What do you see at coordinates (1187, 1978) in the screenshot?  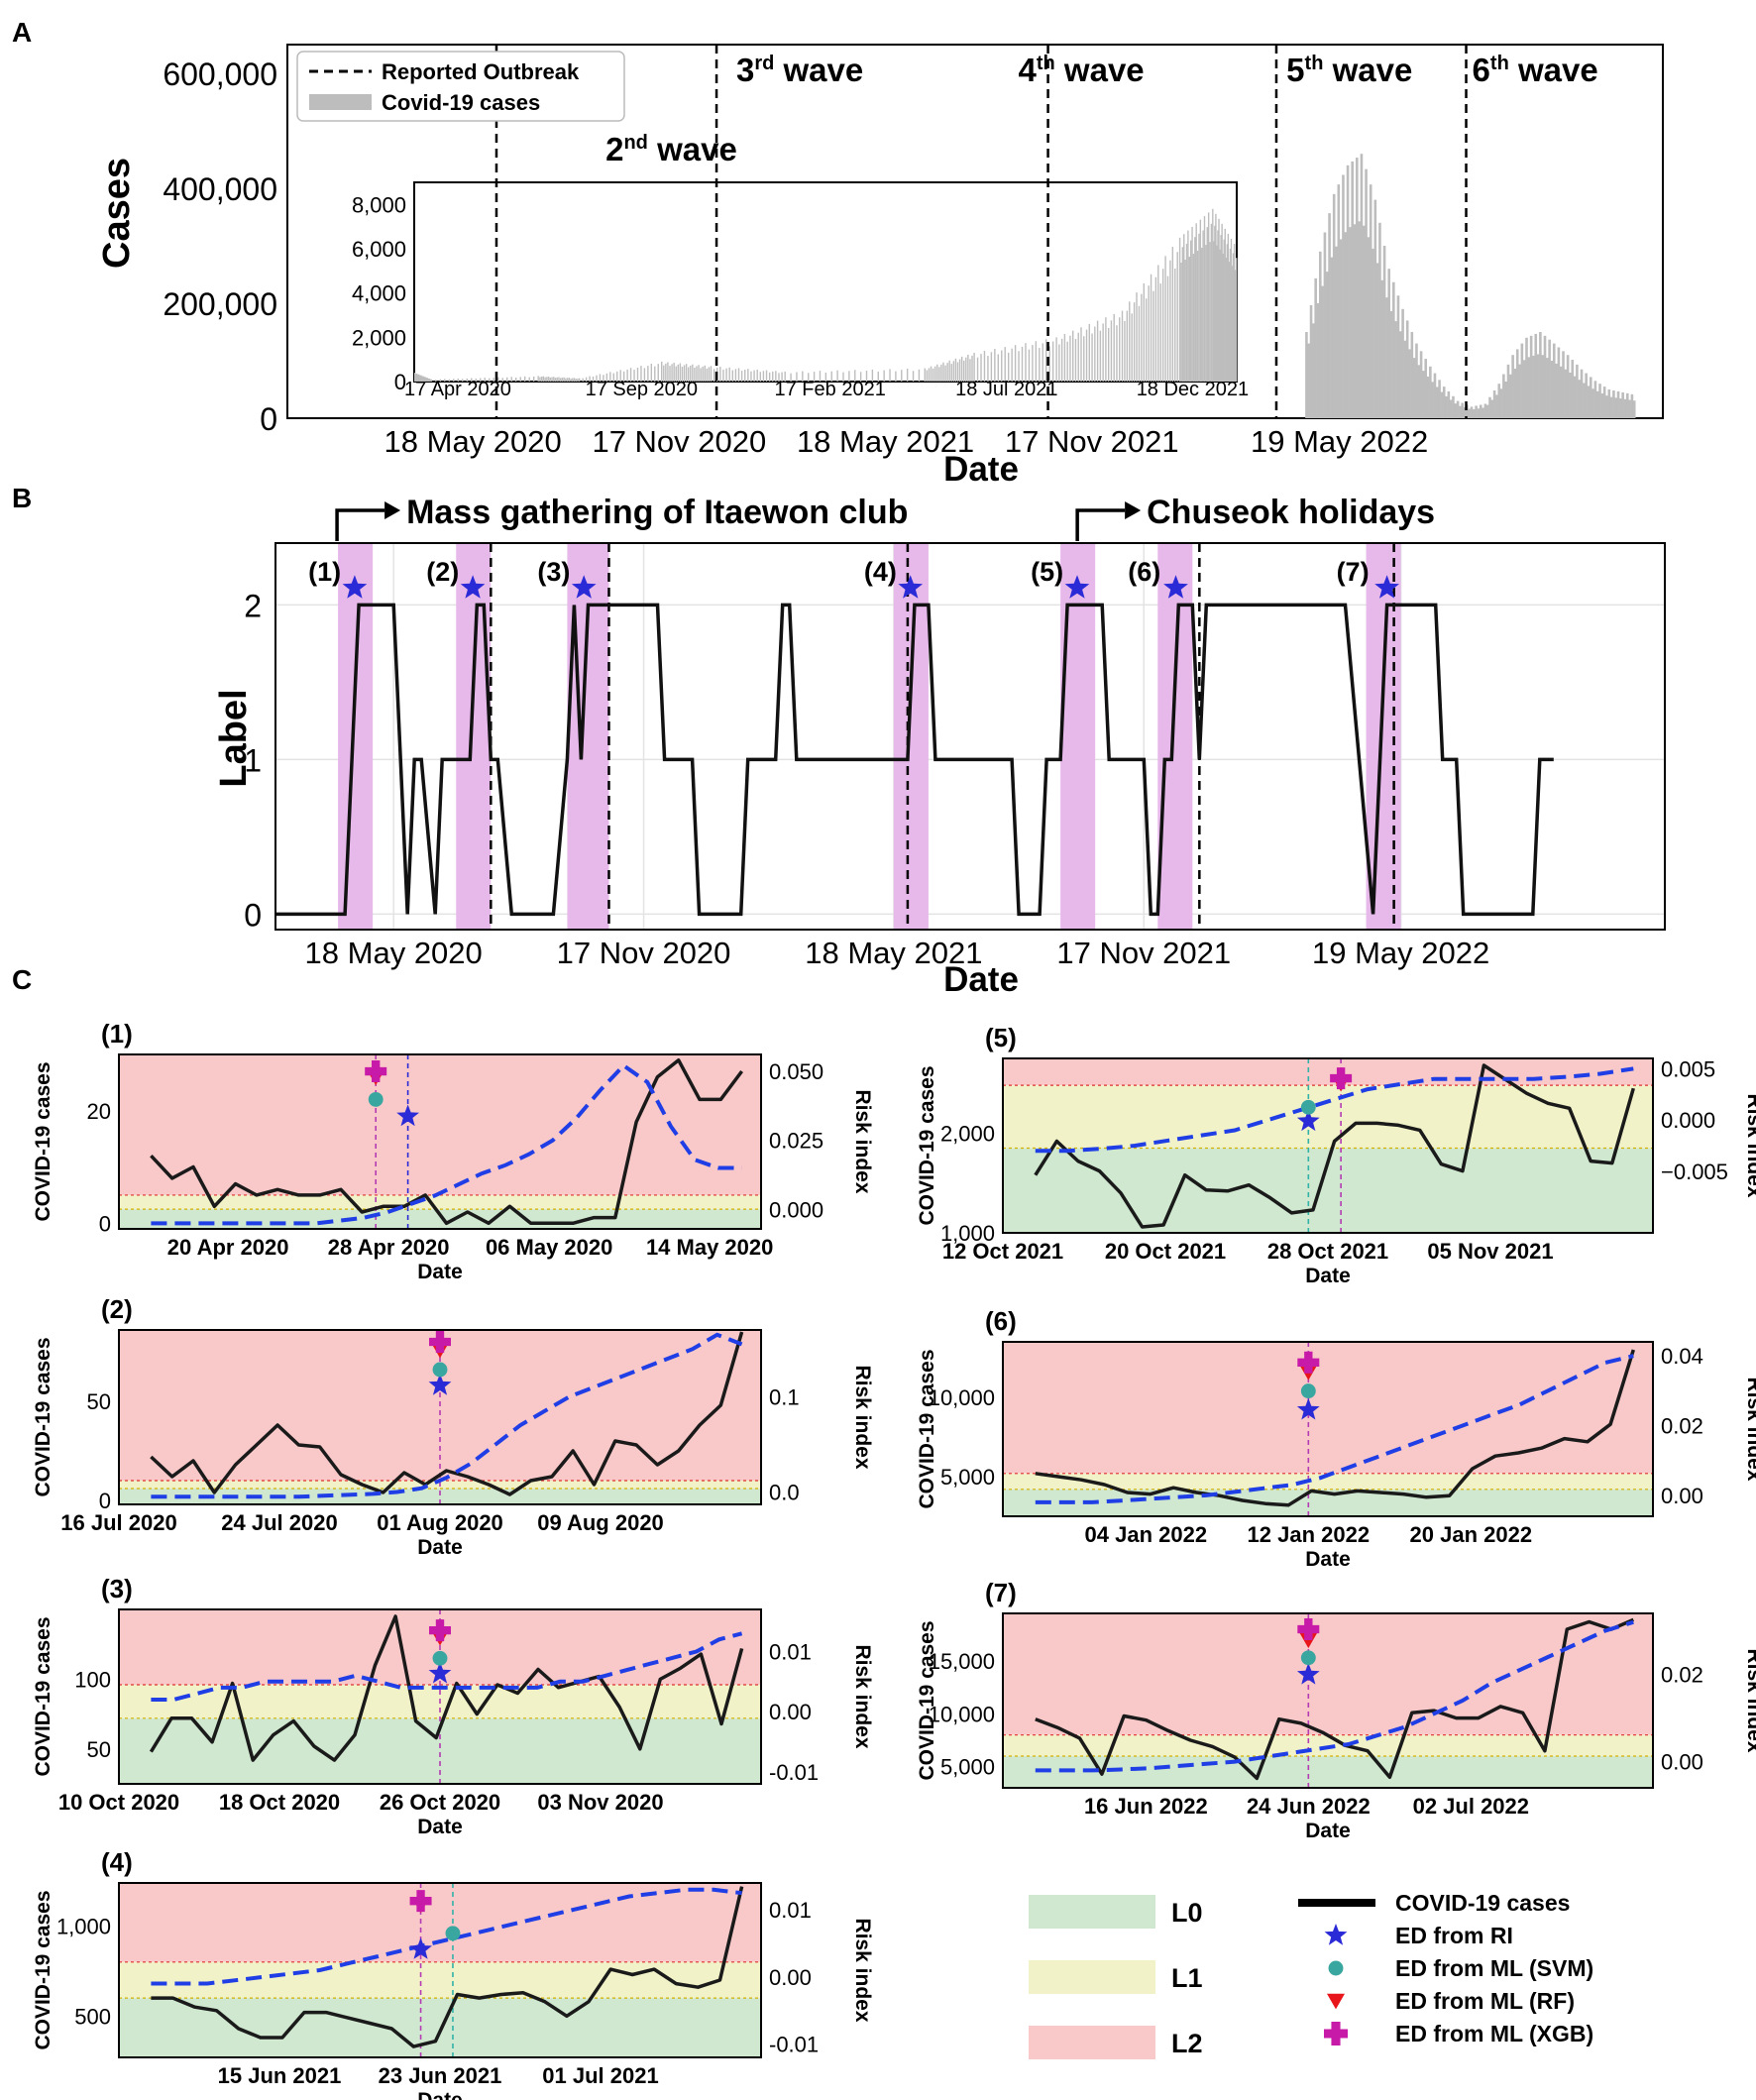 I see `legend-level-label: L1` at bounding box center [1187, 1978].